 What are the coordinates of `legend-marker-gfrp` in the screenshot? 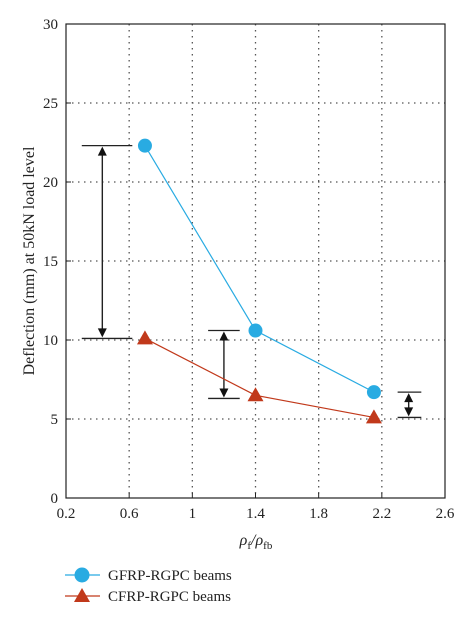 It's located at (82, 575).